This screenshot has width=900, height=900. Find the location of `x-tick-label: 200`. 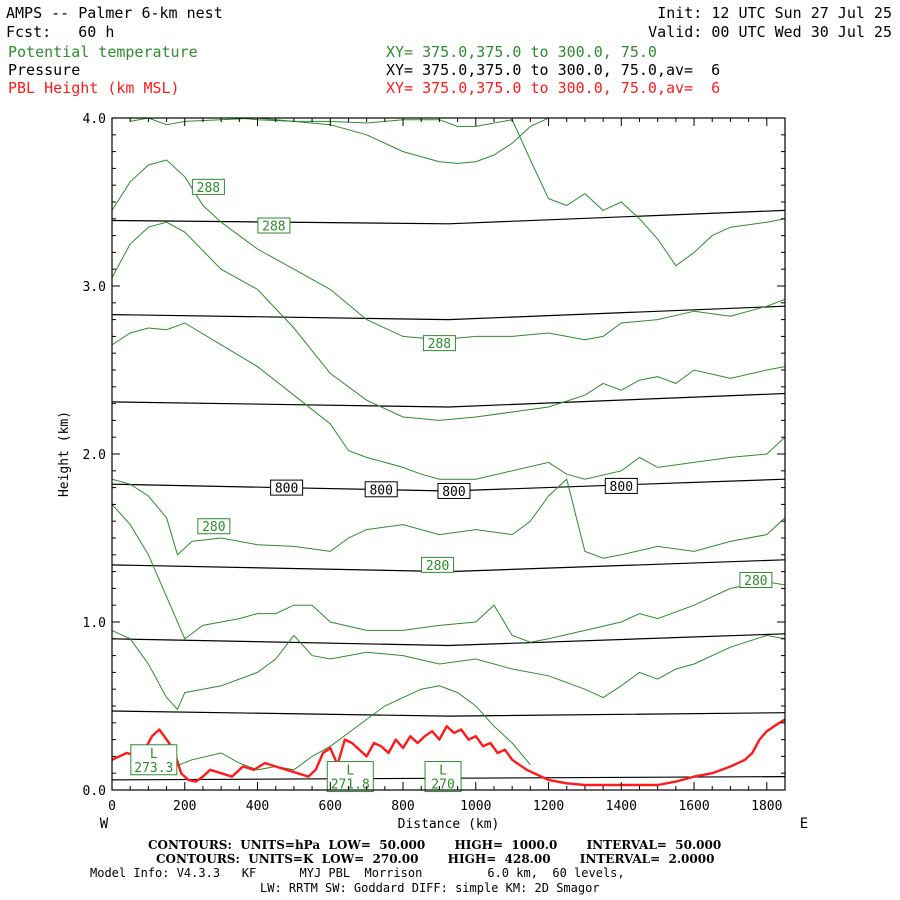

x-tick-label: 200 is located at coordinates (184, 806).